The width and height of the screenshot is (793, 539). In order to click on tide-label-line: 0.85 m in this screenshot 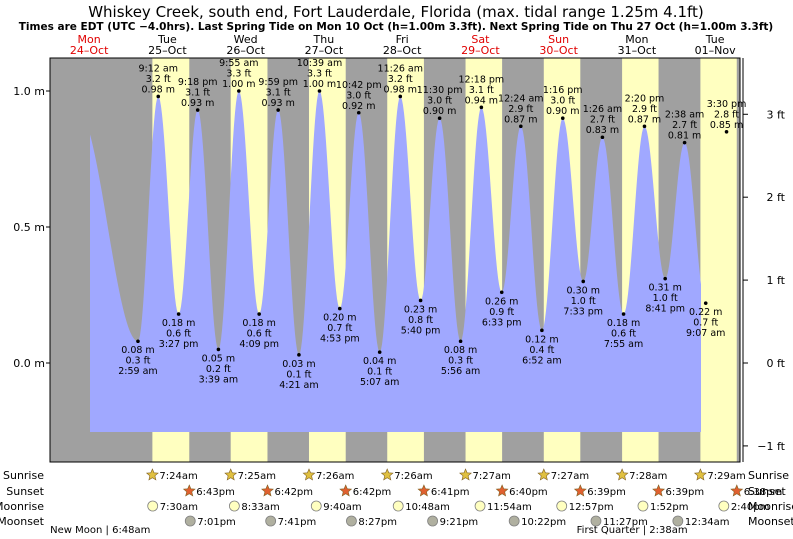, I will do `click(726, 125)`.